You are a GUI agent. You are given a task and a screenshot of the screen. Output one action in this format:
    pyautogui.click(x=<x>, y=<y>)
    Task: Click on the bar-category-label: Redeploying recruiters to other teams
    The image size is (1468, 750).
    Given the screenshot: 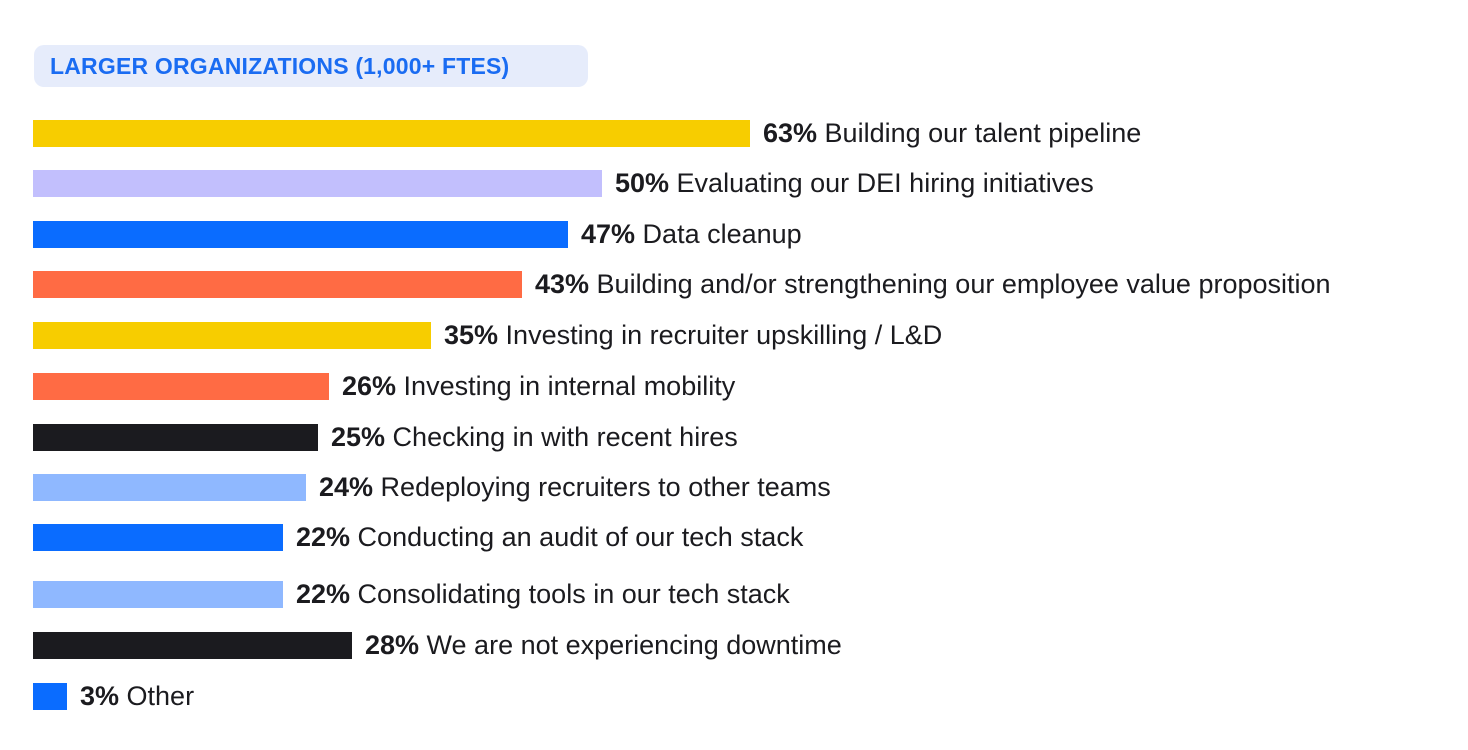 What is the action you would take?
    pyautogui.click(x=602, y=486)
    